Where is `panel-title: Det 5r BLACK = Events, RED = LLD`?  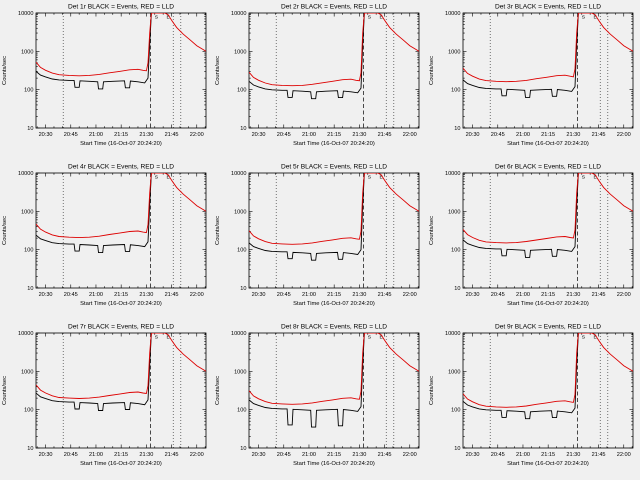
panel-title: Det 5r BLACK = Events, RED = LLD is located at coordinates (334, 167).